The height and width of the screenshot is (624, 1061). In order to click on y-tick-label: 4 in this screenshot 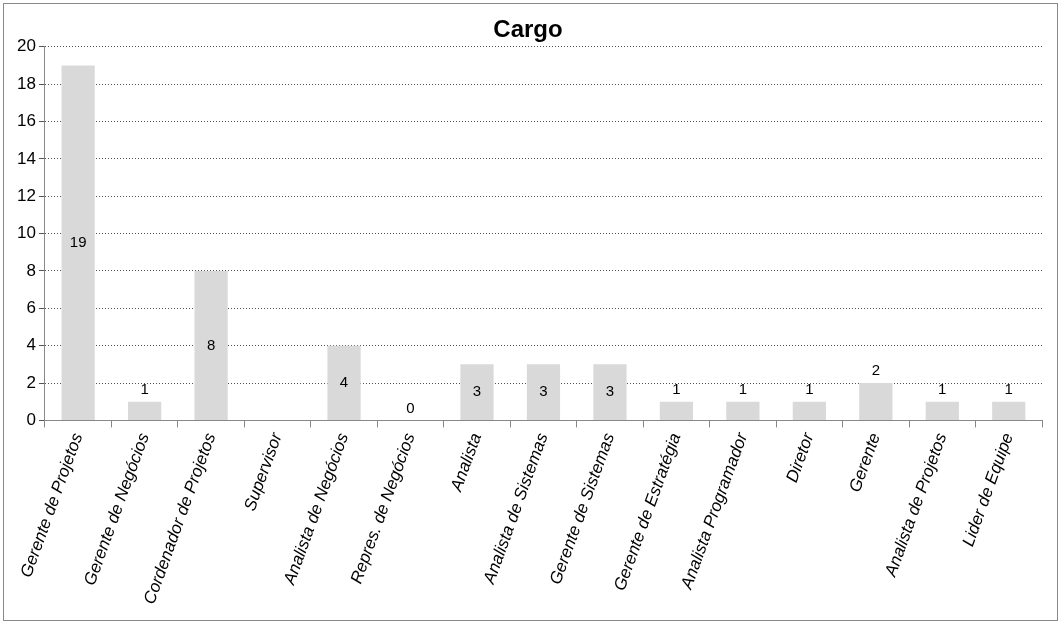, I will do `click(31, 345)`.